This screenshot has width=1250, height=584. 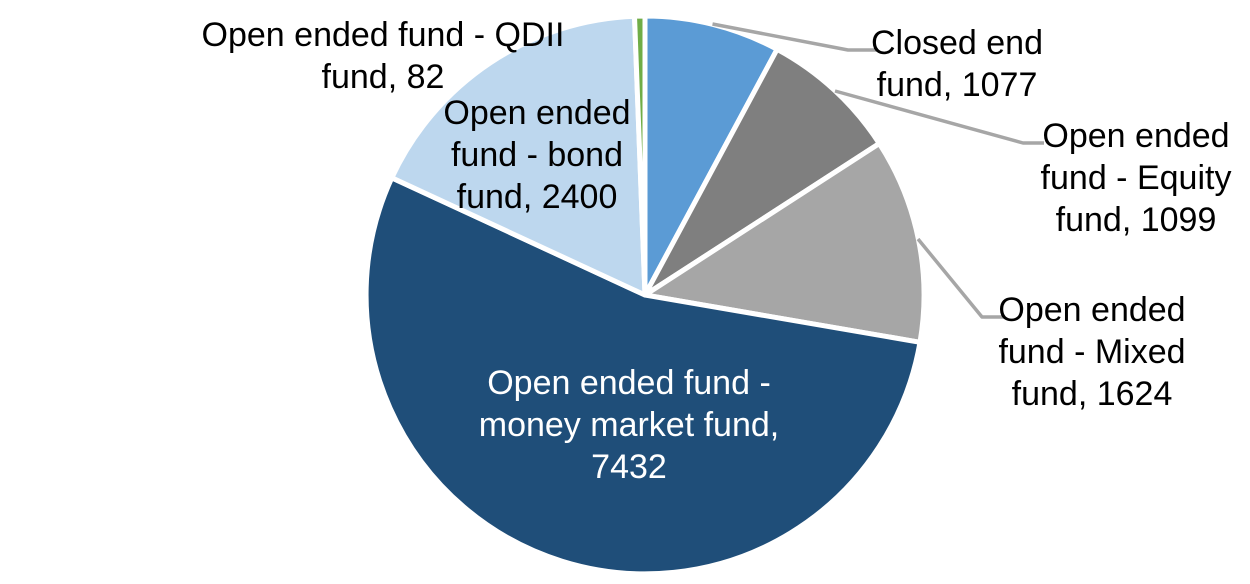 I want to click on label-line: fund, 1077, so click(x=957, y=85).